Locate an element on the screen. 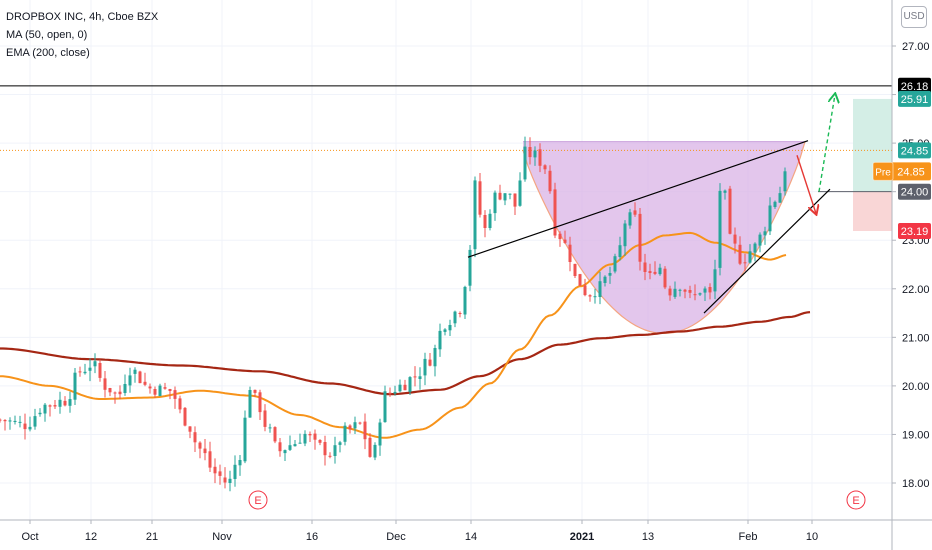 This screenshot has height=550, width=932. x-tick-label: Feb is located at coordinates (748, 537).